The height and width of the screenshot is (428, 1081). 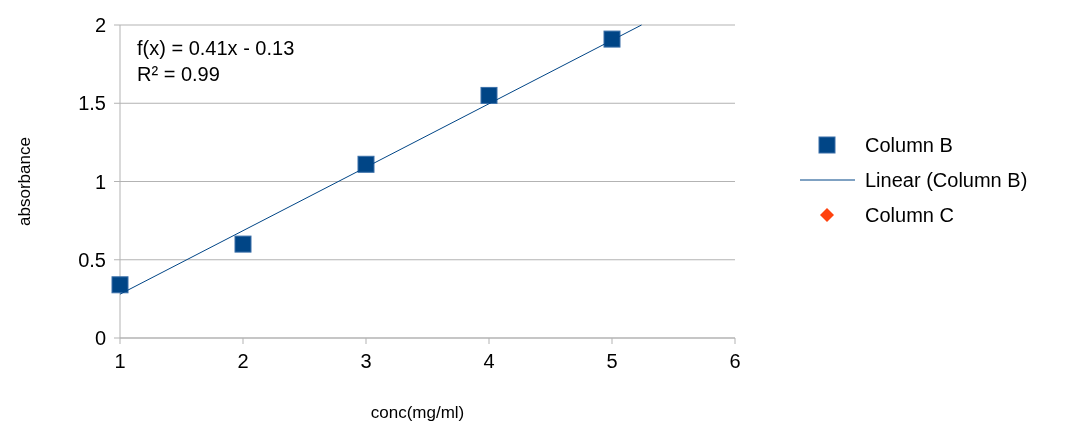 I want to click on x-tick-label: 1, so click(x=120, y=361).